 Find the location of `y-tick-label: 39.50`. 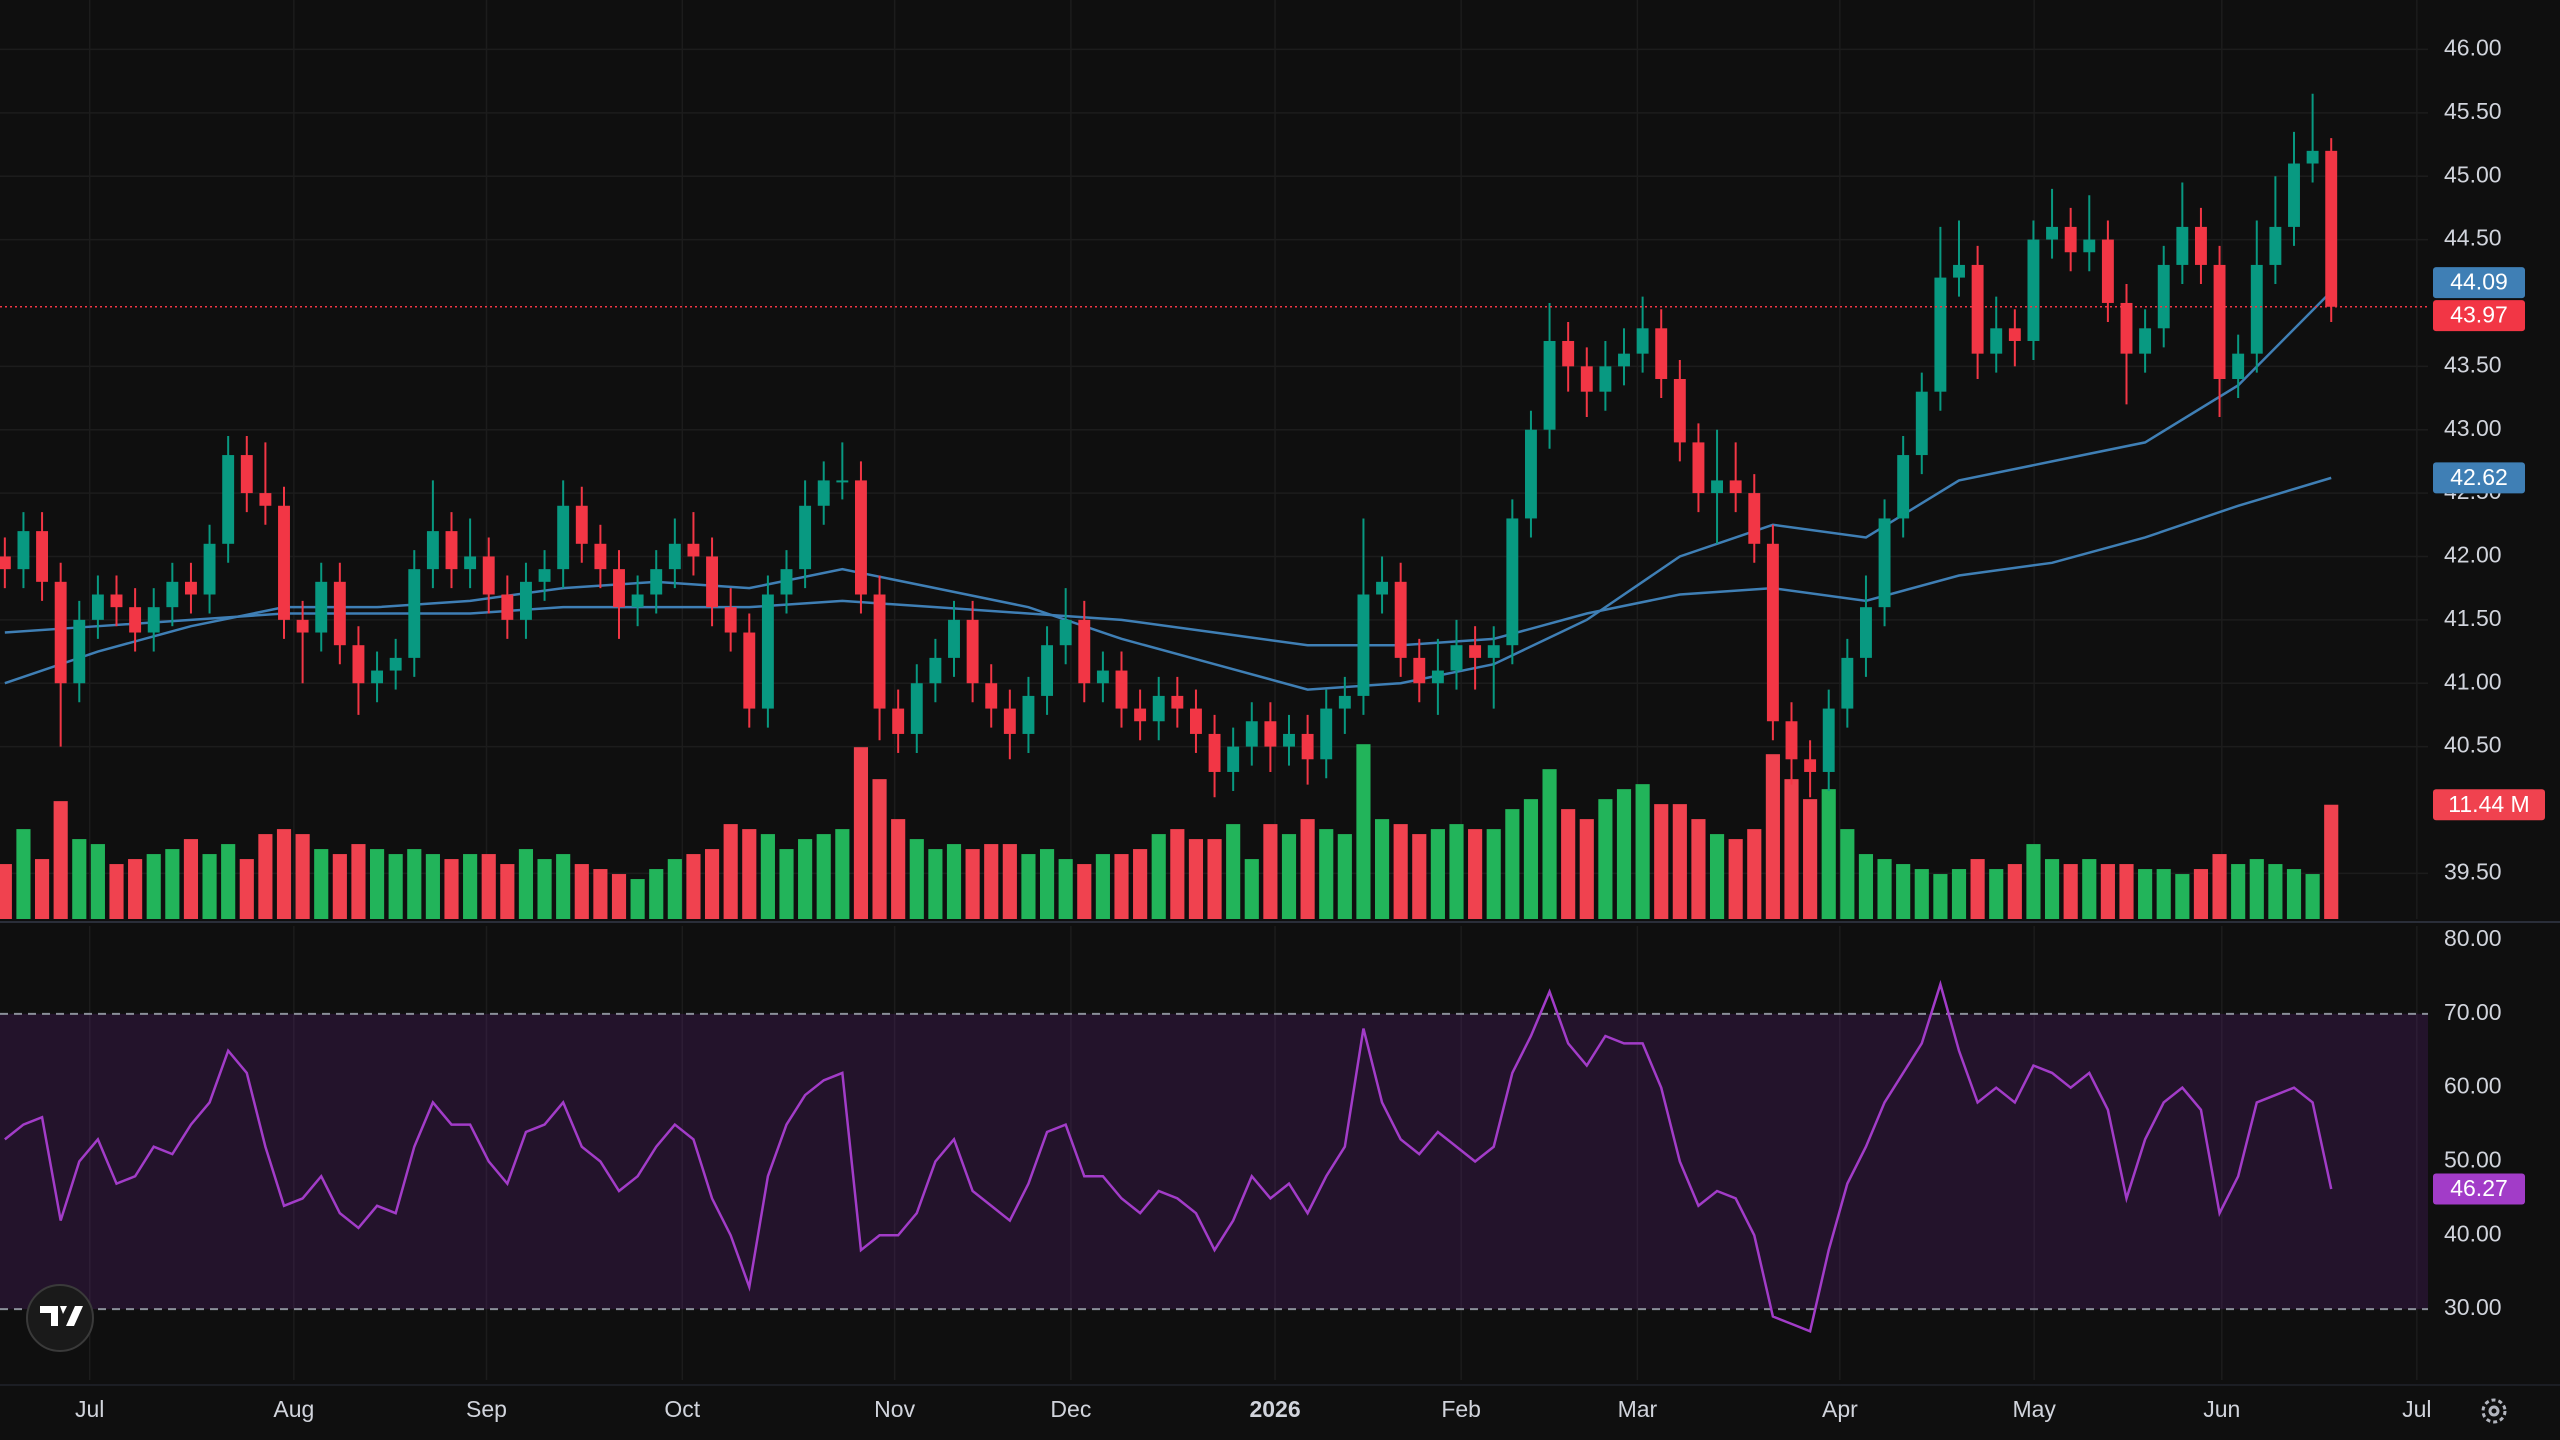

y-tick-label: 39.50 is located at coordinates (2473, 871).